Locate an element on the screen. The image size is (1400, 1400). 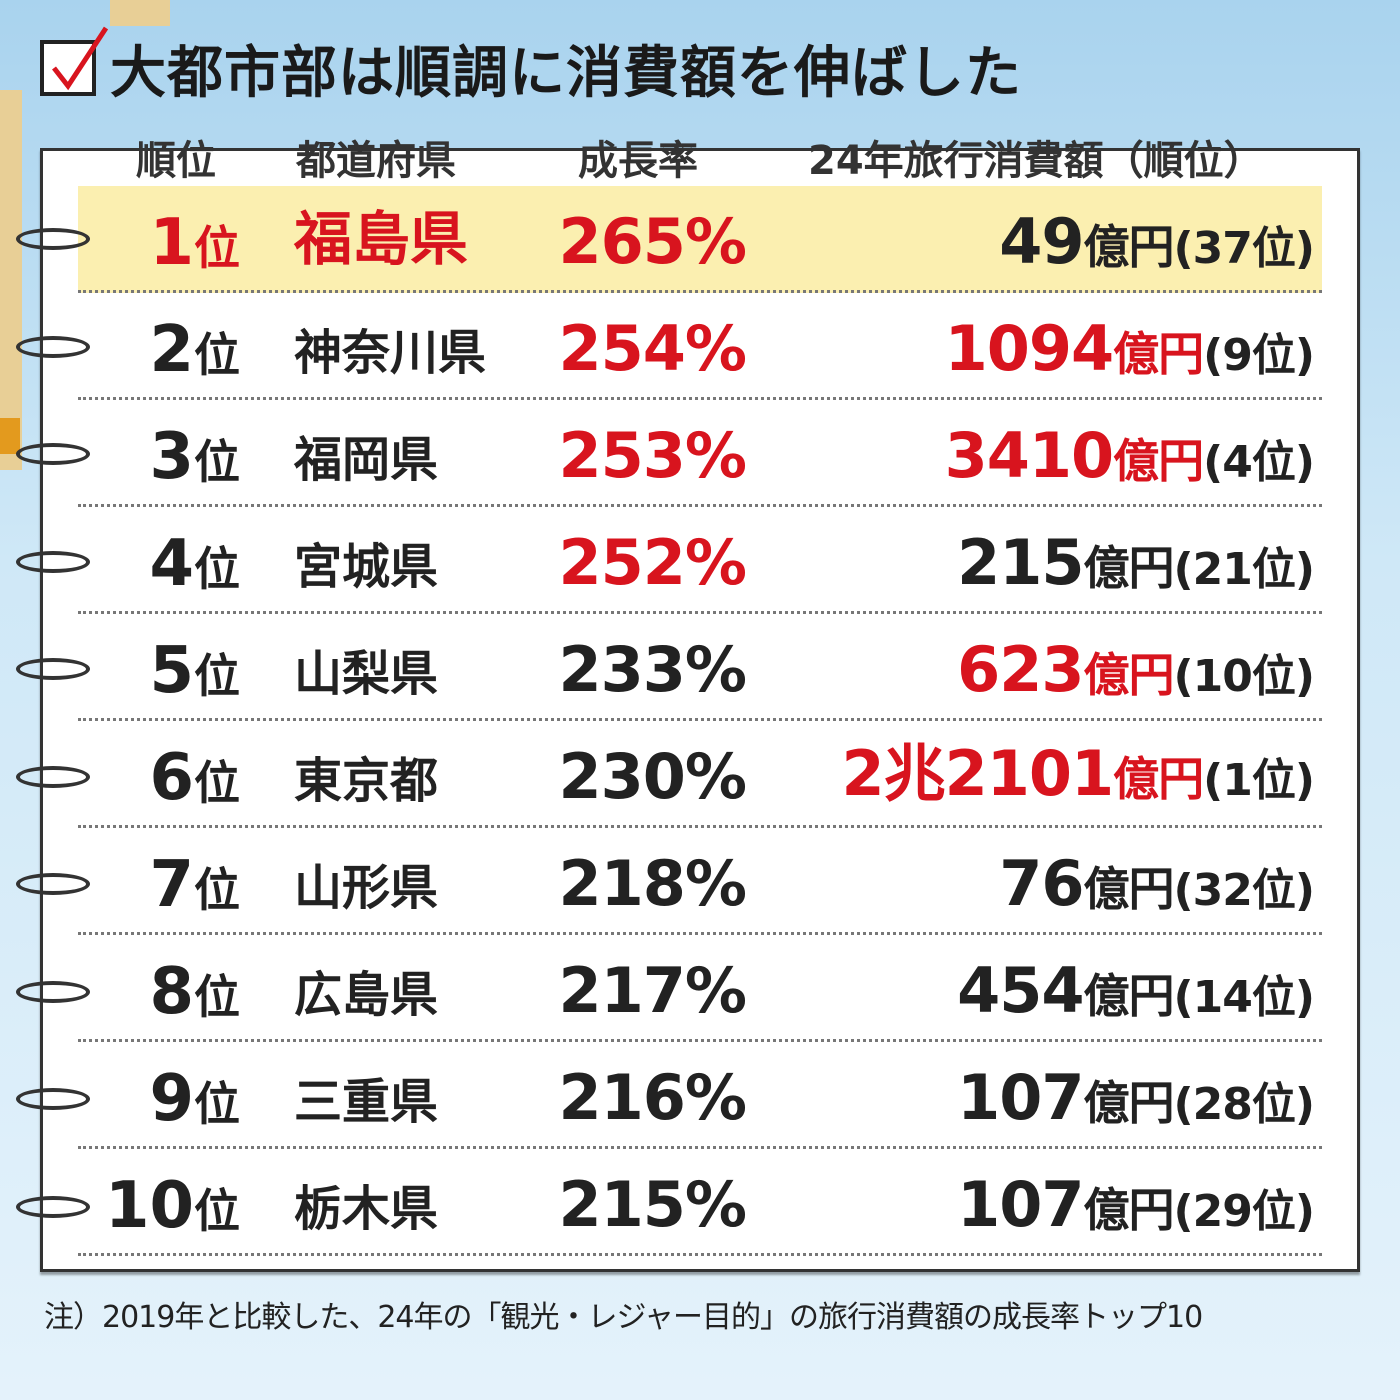
spending-rank: (21位) is located at coordinates (1244, 569).